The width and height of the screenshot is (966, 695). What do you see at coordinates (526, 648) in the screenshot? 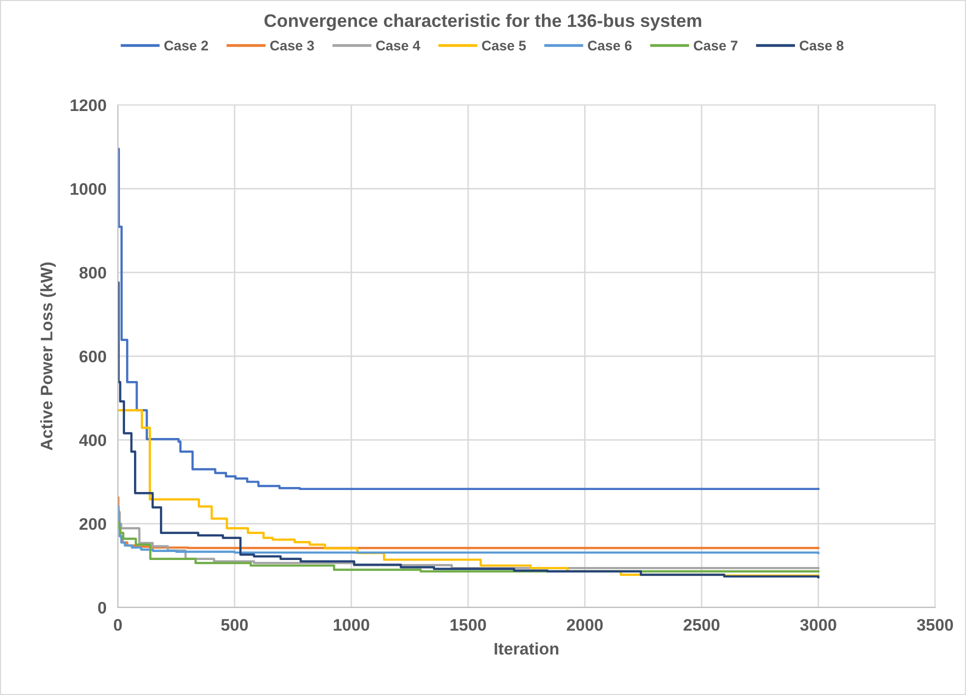
I see `x-axis-title: Iteration` at bounding box center [526, 648].